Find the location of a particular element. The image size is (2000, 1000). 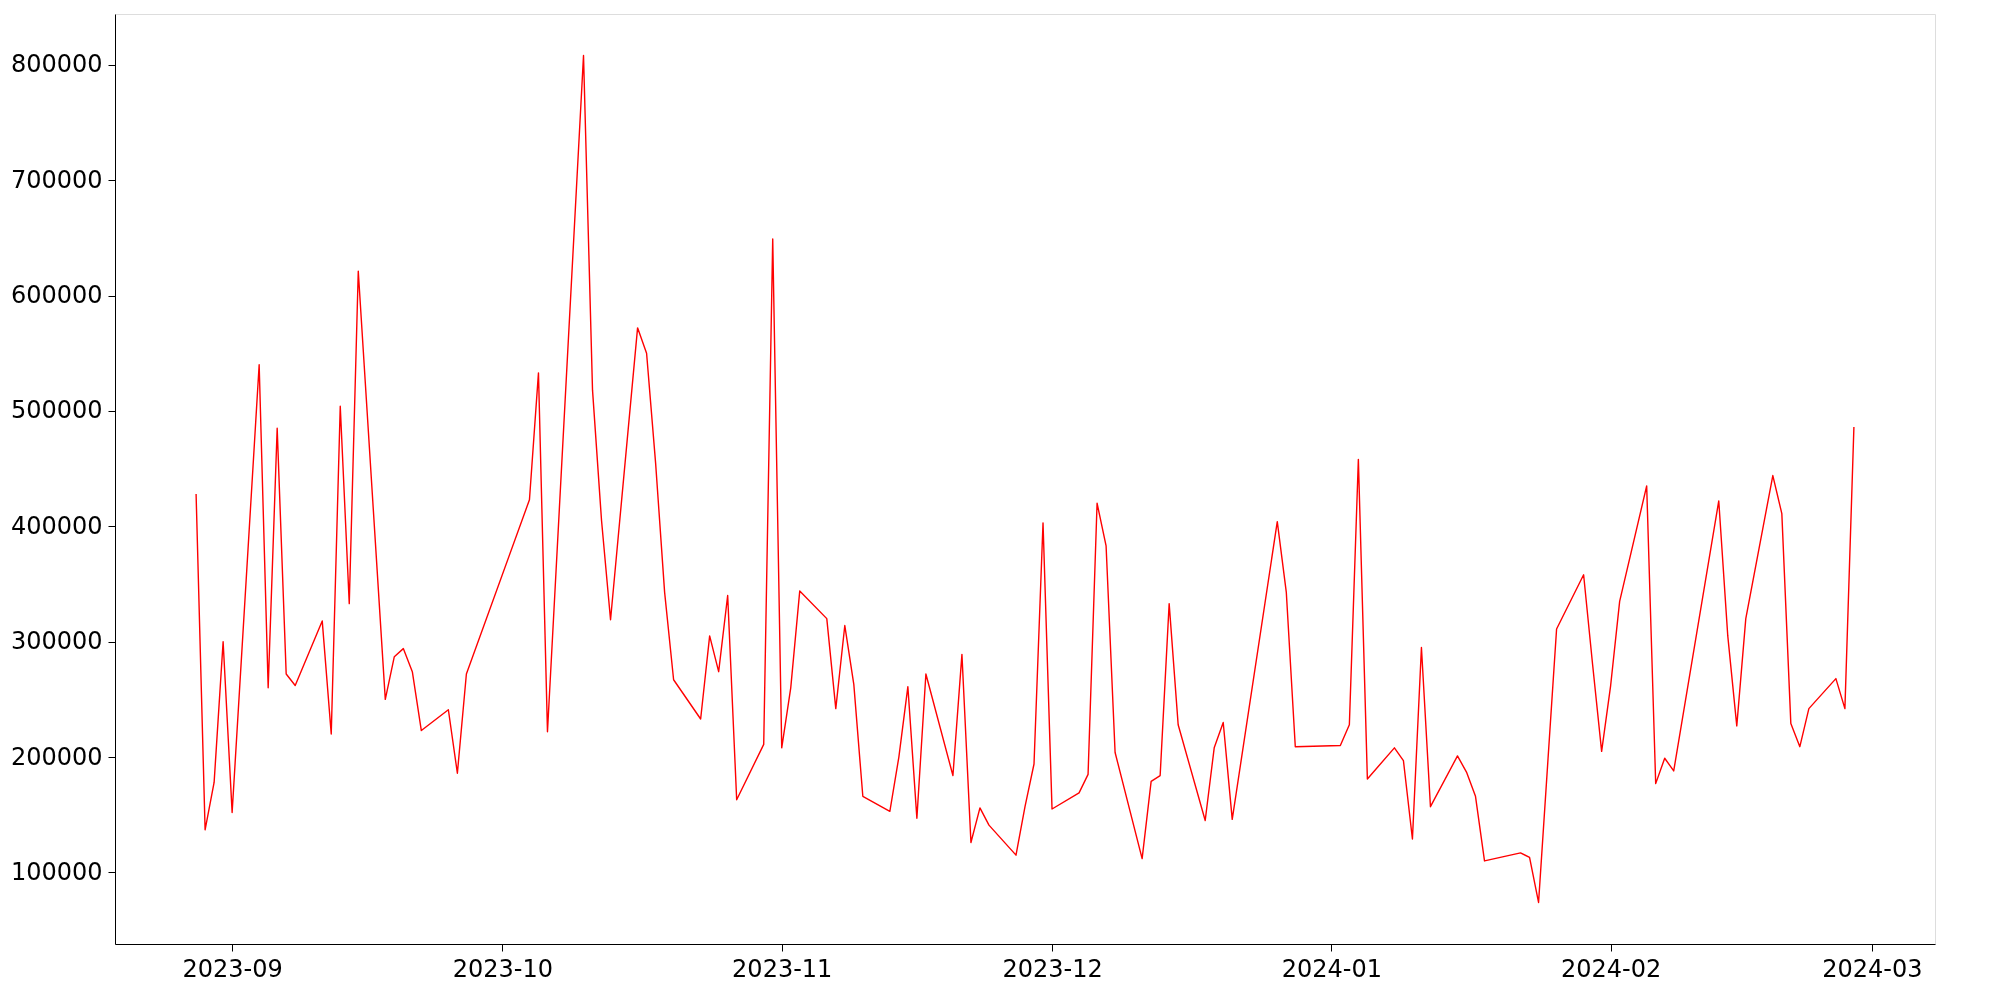

x-tick-label: 2023-09 is located at coordinates (232, 968).